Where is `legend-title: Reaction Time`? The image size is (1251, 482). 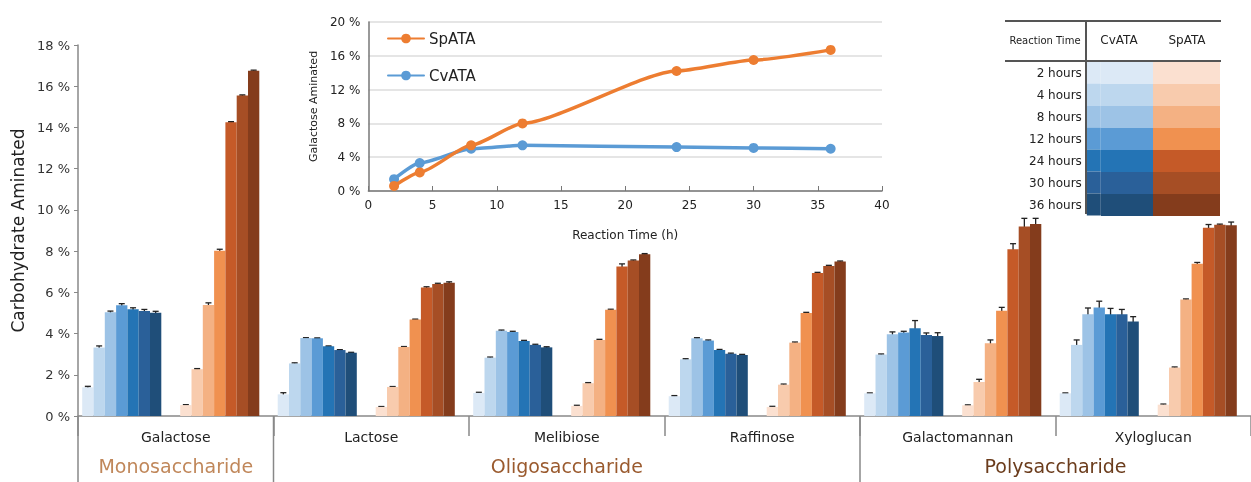 legend-title: Reaction Time is located at coordinates (1045, 40).